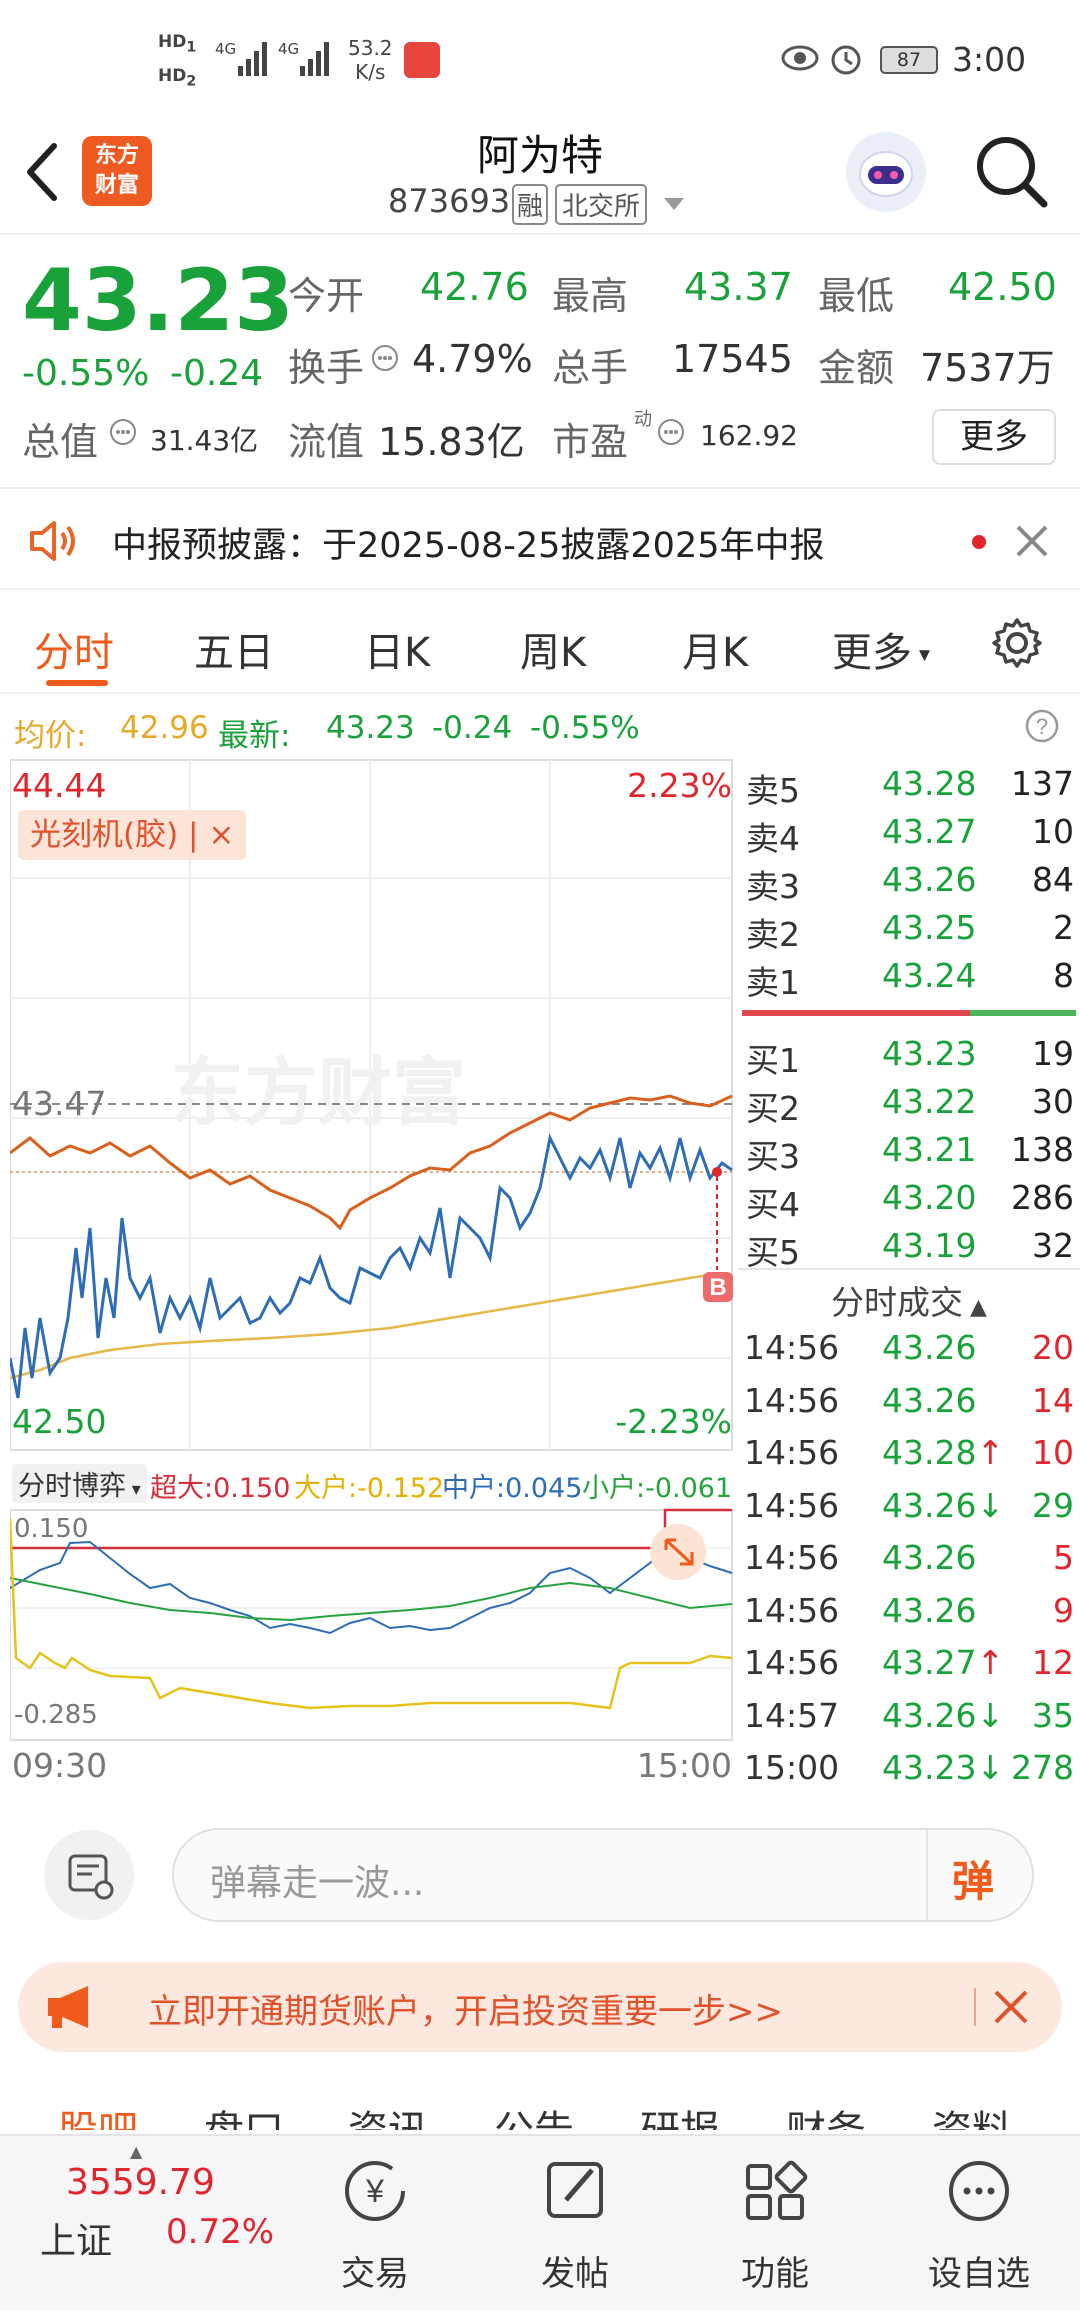 This screenshot has width=1080, height=2312. What do you see at coordinates (50, 736) in the screenshot?
I see `avg-label: 均价:` at bounding box center [50, 736].